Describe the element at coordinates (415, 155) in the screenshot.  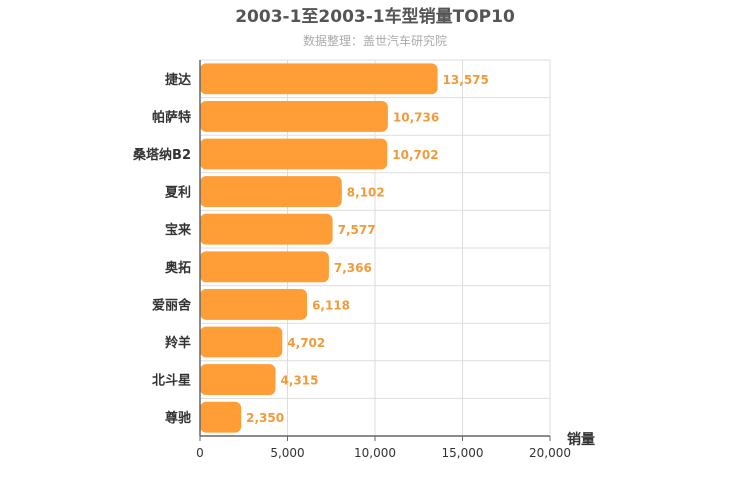
I see `data-label: 10,702` at that location.